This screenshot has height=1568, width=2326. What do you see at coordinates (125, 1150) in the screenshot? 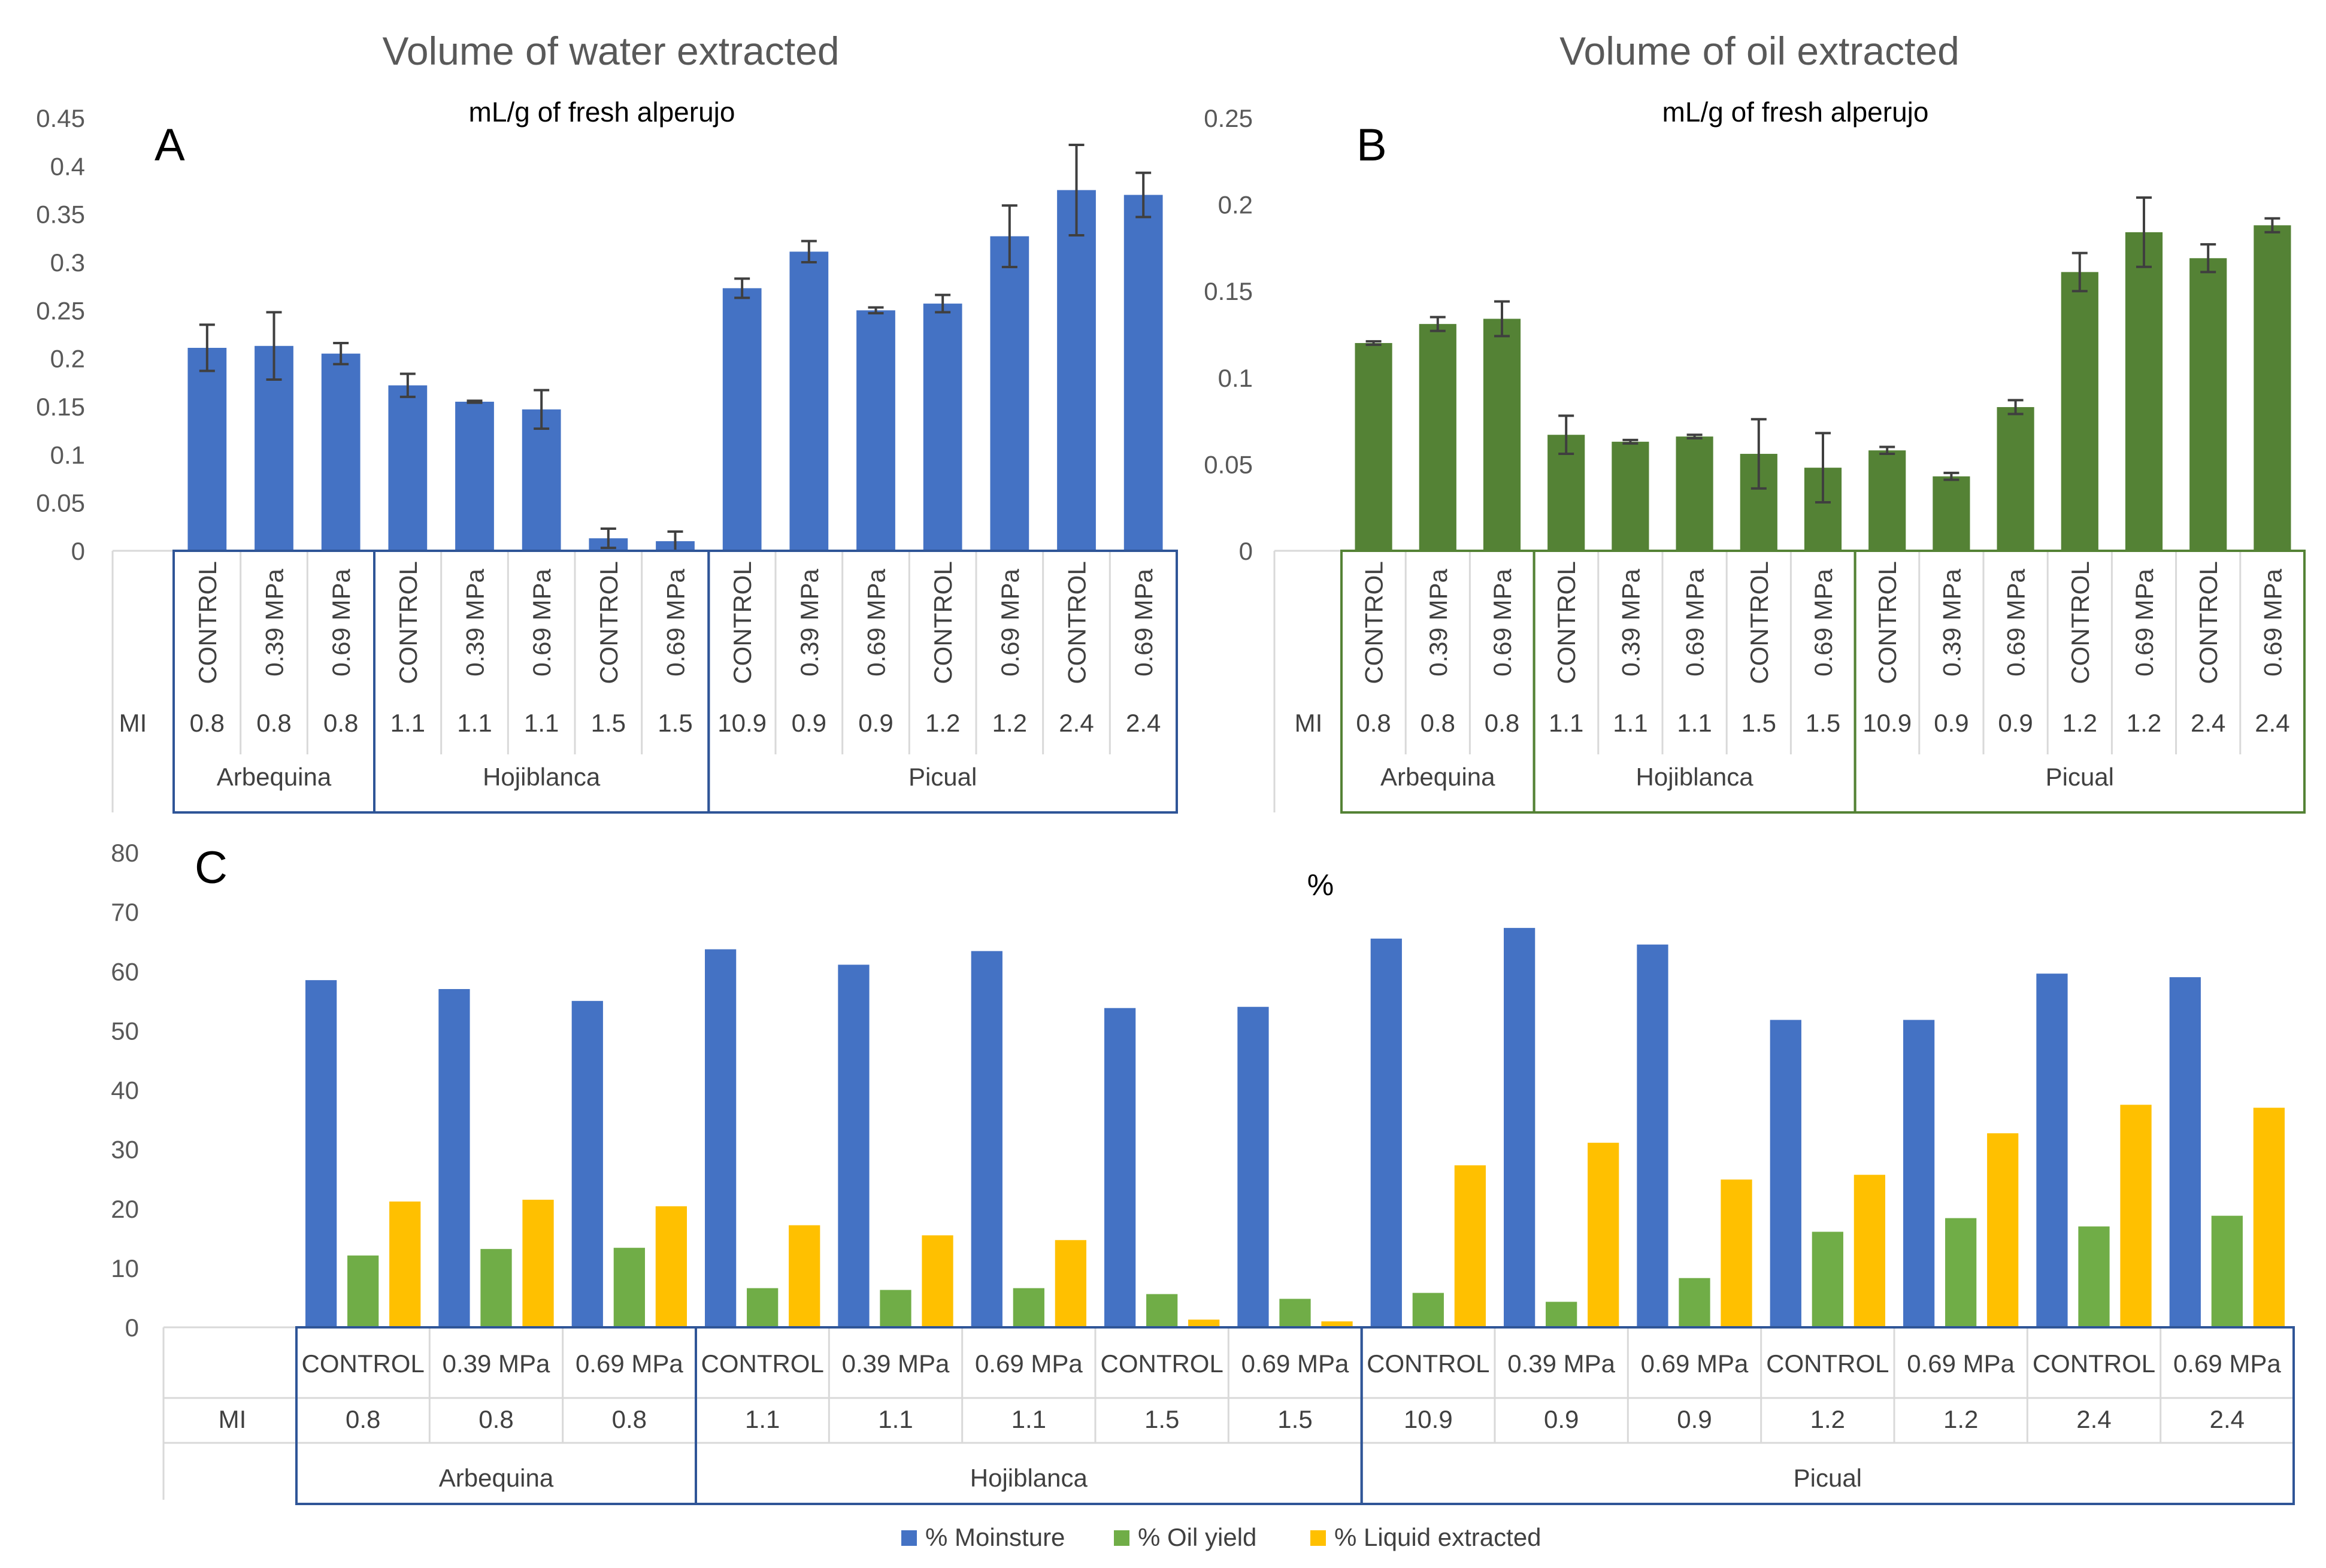
I see `y-tick-label: 30` at bounding box center [125, 1150].